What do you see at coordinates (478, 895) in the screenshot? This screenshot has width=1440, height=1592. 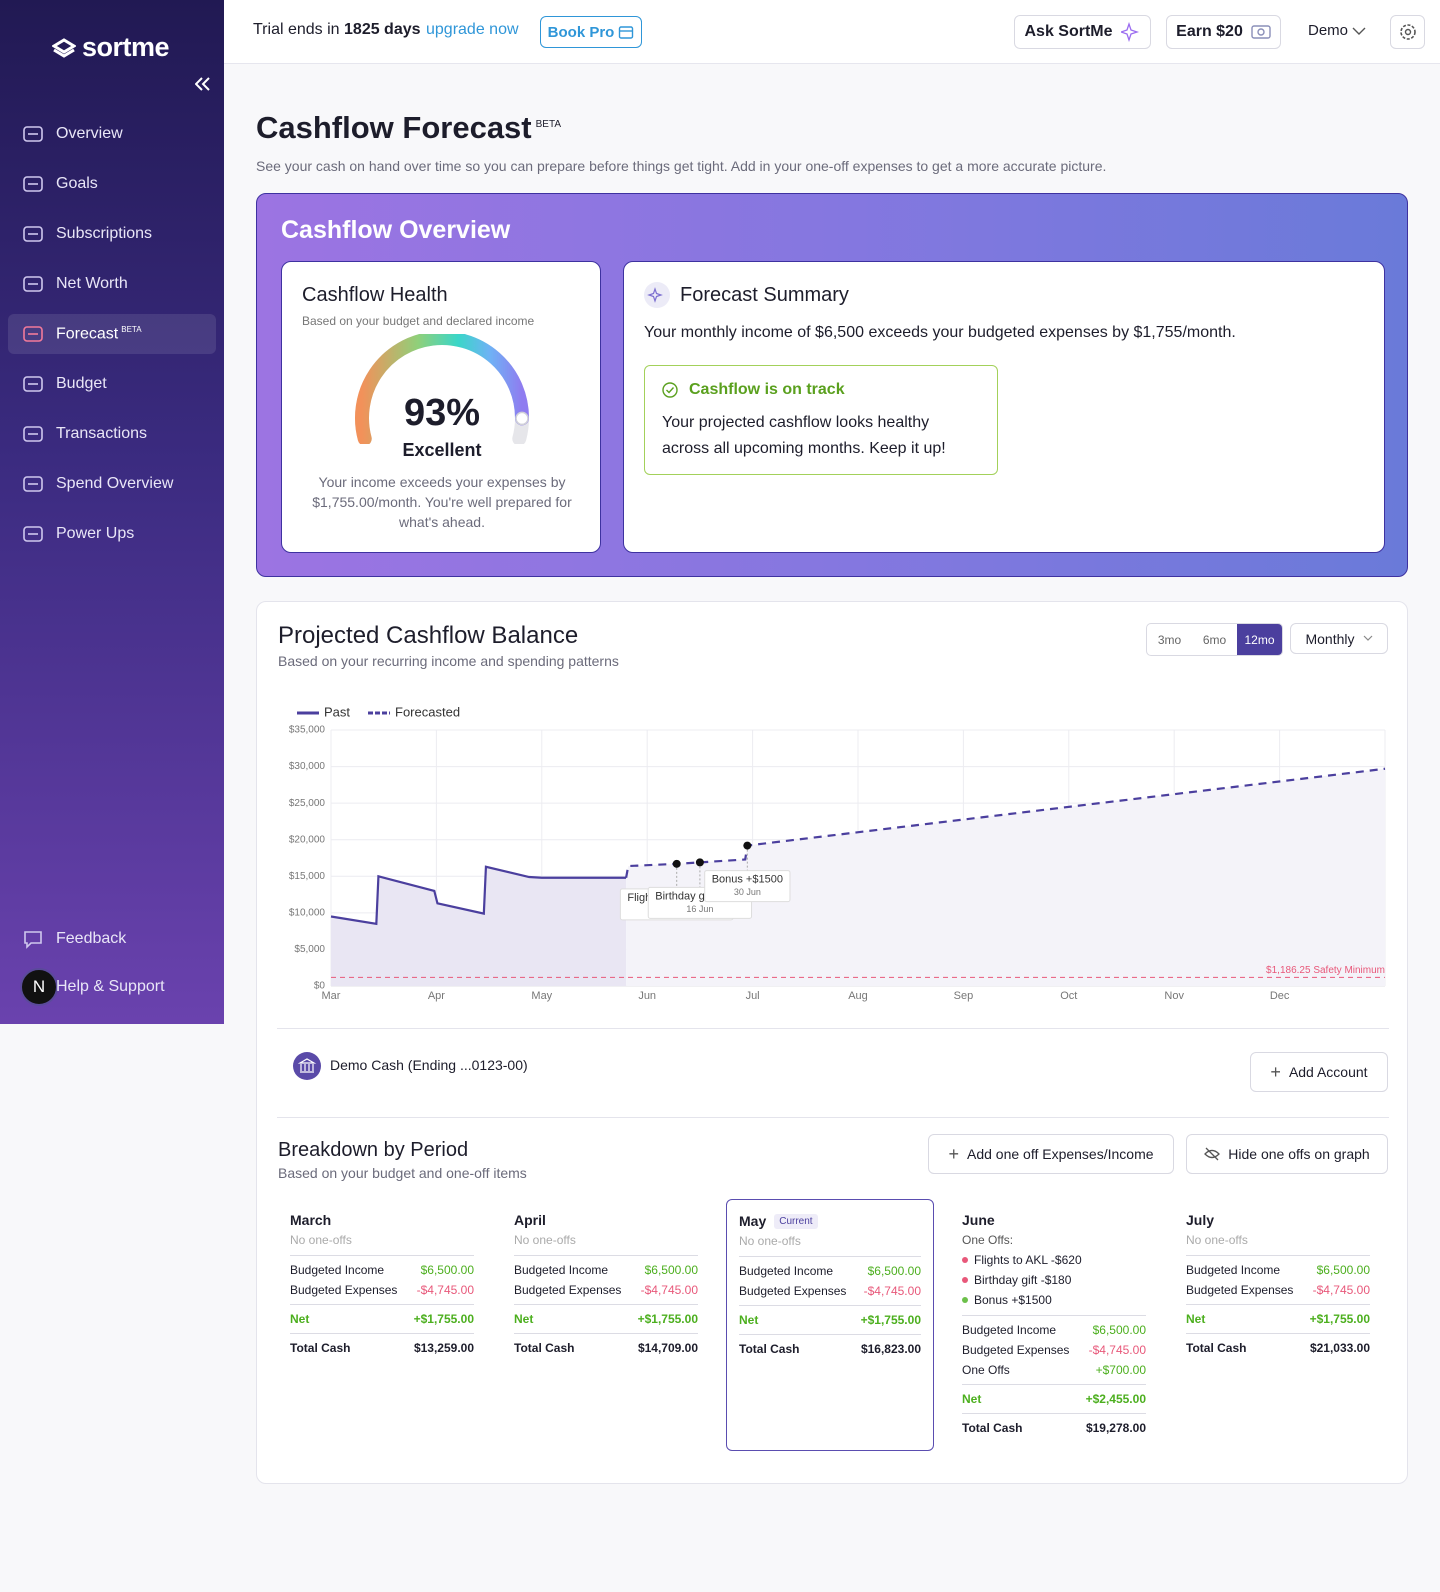 I see `series-line` at bounding box center [478, 895].